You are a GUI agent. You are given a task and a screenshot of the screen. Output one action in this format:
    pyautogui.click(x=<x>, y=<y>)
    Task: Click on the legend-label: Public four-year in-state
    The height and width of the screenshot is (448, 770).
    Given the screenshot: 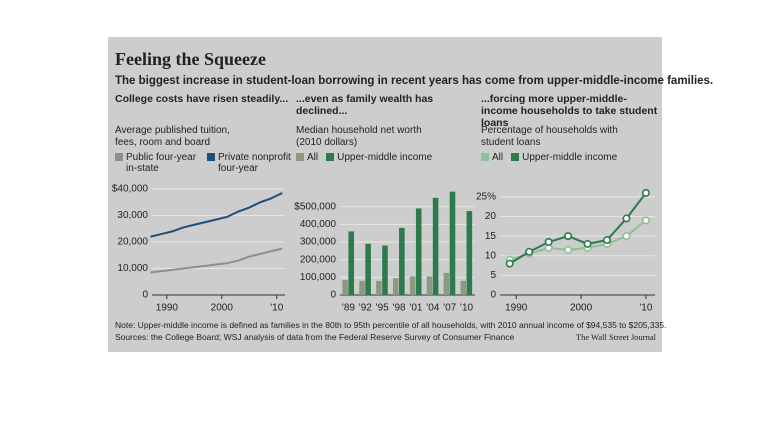 What is the action you would take?
    pyautogui.click(x=161, y=163)
    